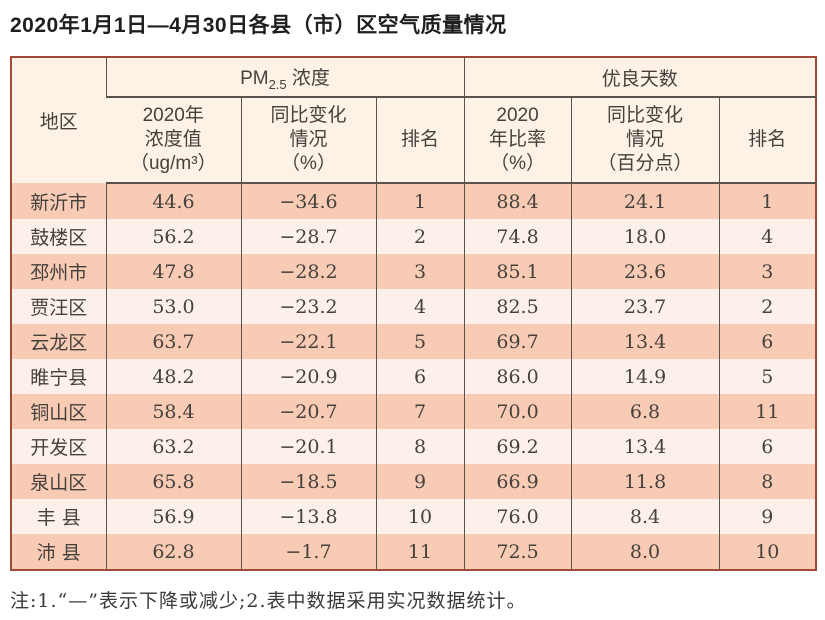  I want to click on cell-days-rank: 11, so click(767, 412).